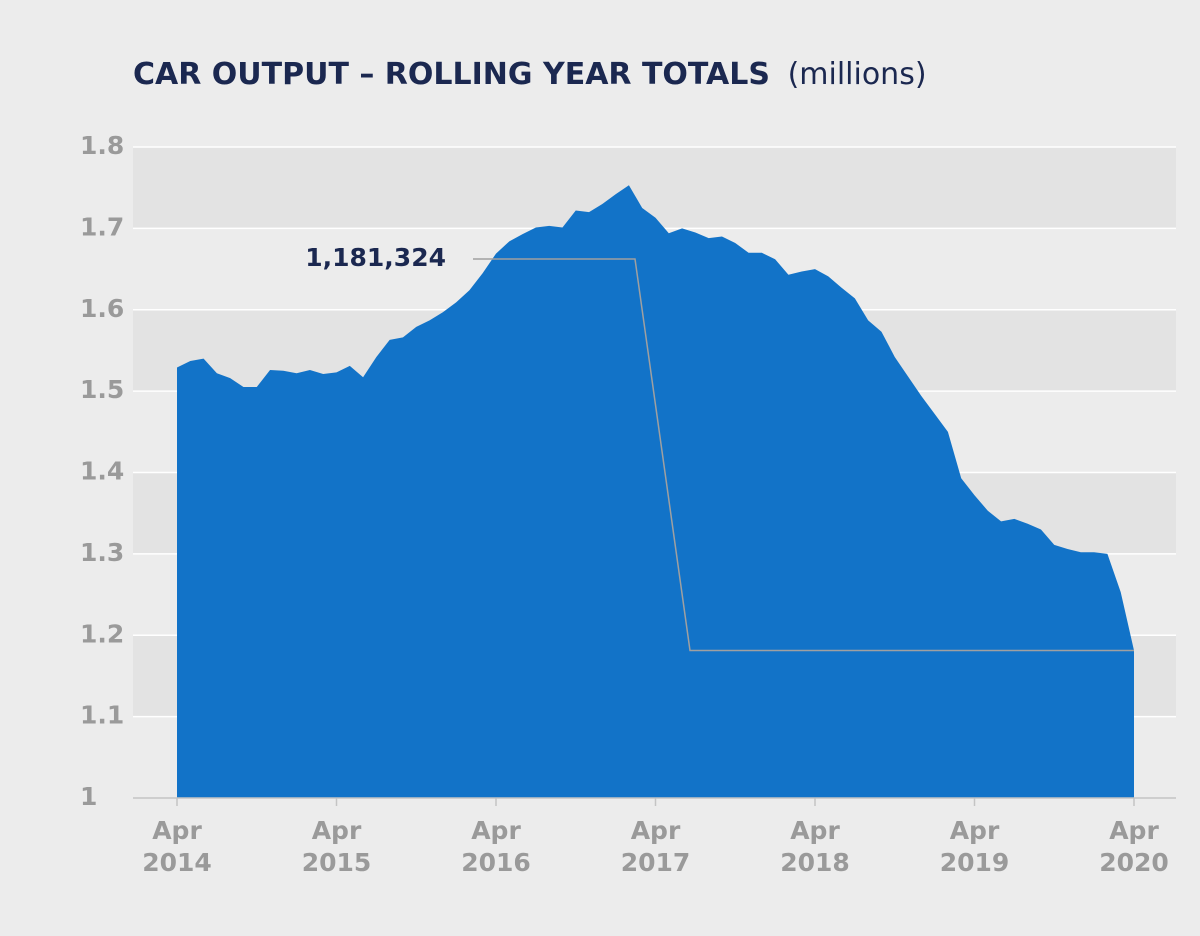 The image size is (1200, 936). What do you see at coordinates (102, 389) in the screenshot?
I see `y-tick-label: 1.5` at bounding box center [102, 389].